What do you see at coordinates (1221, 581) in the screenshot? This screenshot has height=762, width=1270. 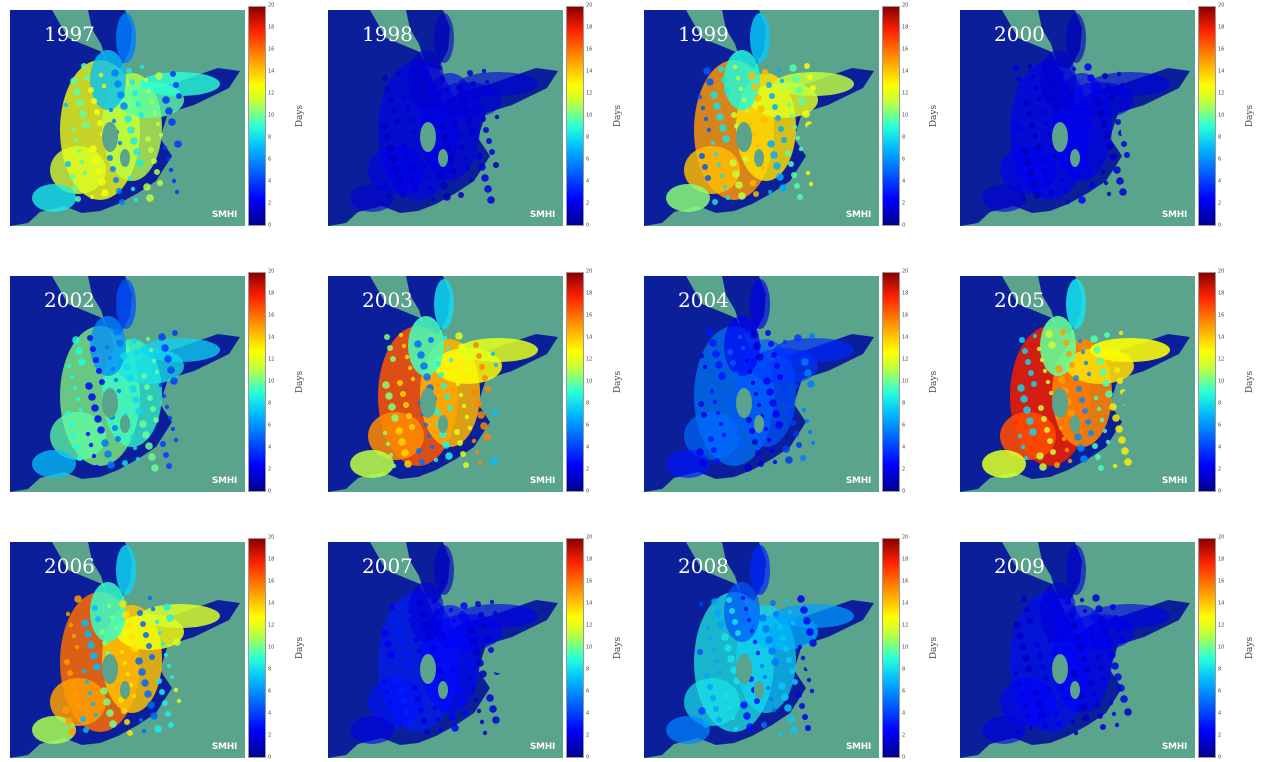 I see `colorbar-tick: 16` at bounding box center [1221, 581].